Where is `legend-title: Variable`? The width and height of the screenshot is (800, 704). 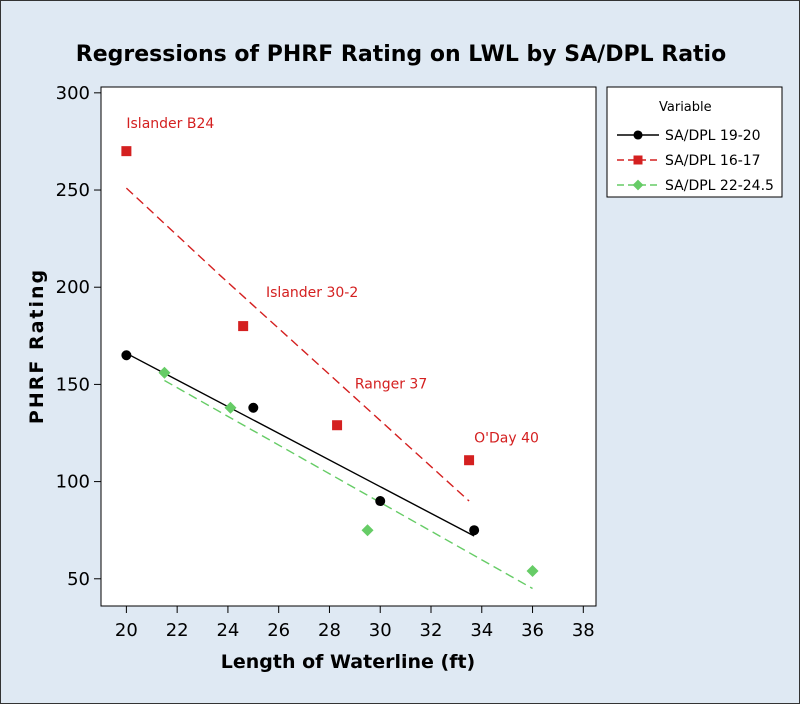 legend-title: Variable is located at coordinates (685, 107).